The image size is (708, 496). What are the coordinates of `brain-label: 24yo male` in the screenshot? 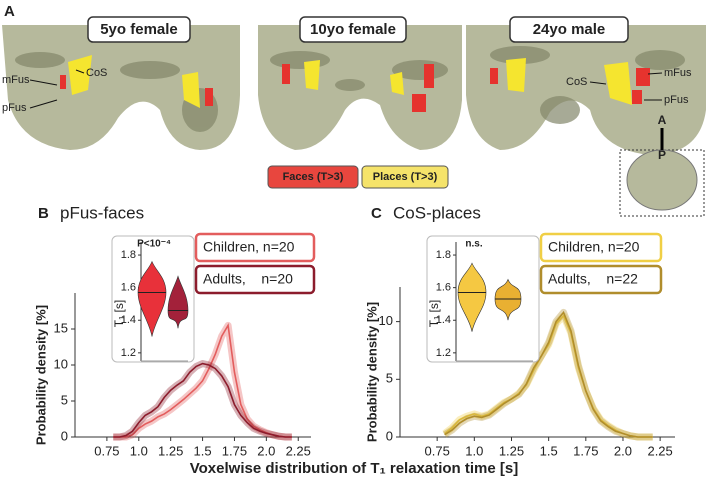 It's located at (569, 29).